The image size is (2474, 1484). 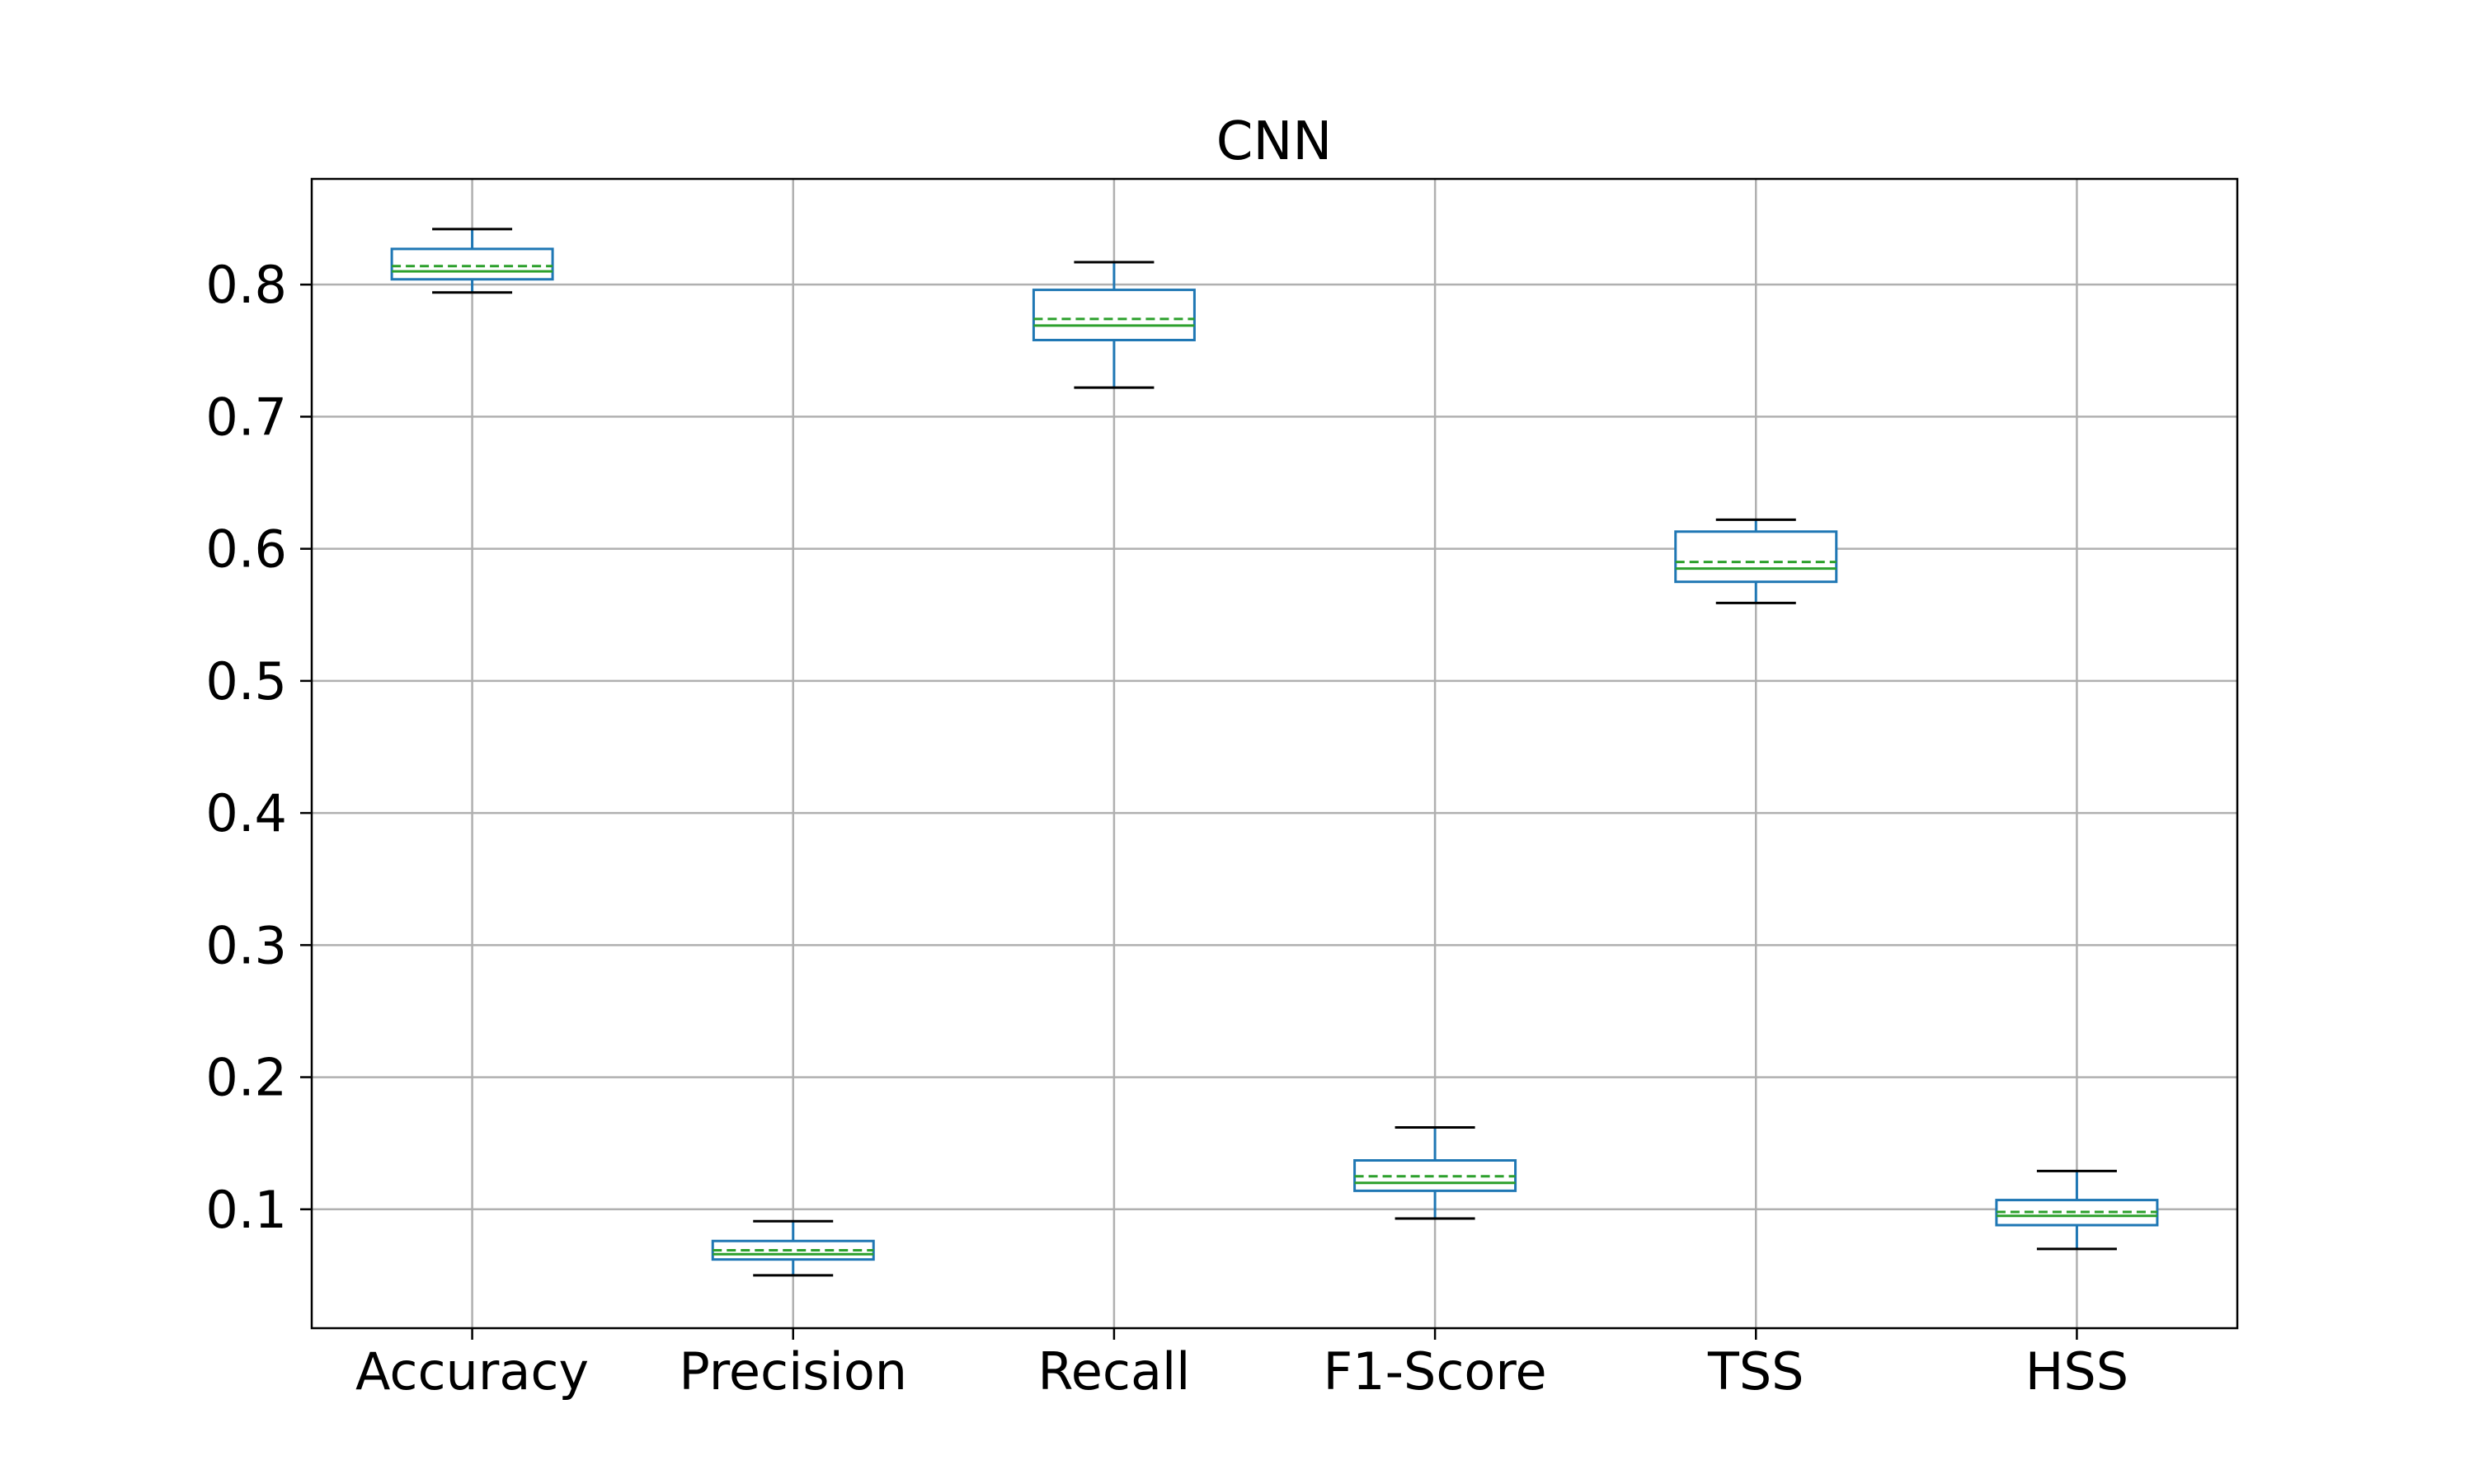 What do you see at coordinates (1435, 1371) in the screenshot?
I see `x-tick-label: F1-Score` at bounding box center [1435, 1371].